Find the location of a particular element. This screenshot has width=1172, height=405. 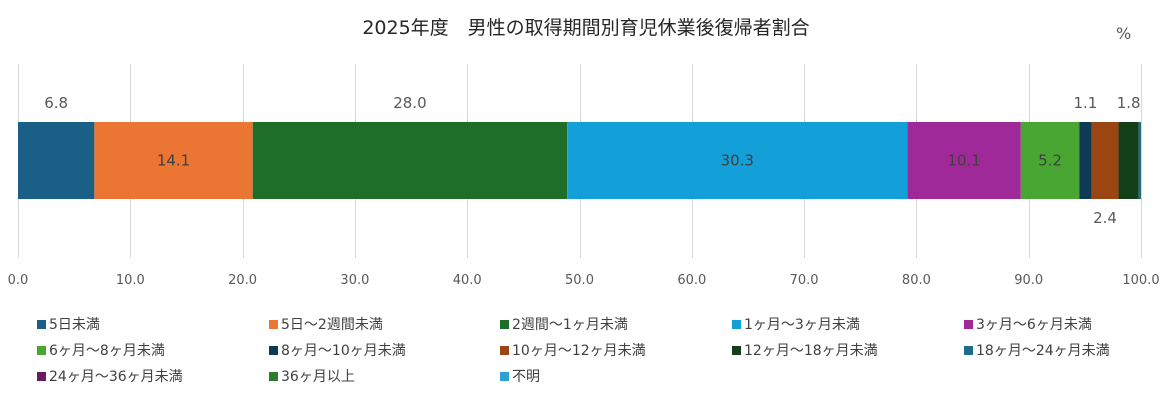

legend-item: 3ヶ月～6ヶ月未満 is located at coordinates (1028, 324).